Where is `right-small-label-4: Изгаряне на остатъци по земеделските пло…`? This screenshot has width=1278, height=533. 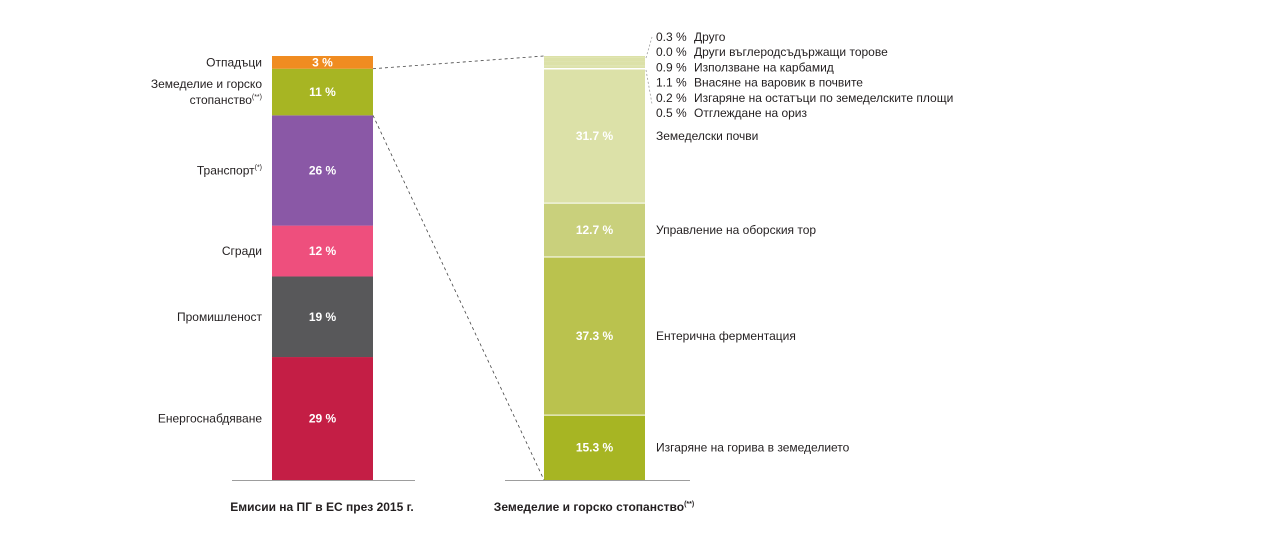 right-small-label-4: Изгаряне на остатъци по земеделските пло… is located at coordinates (823, 98).